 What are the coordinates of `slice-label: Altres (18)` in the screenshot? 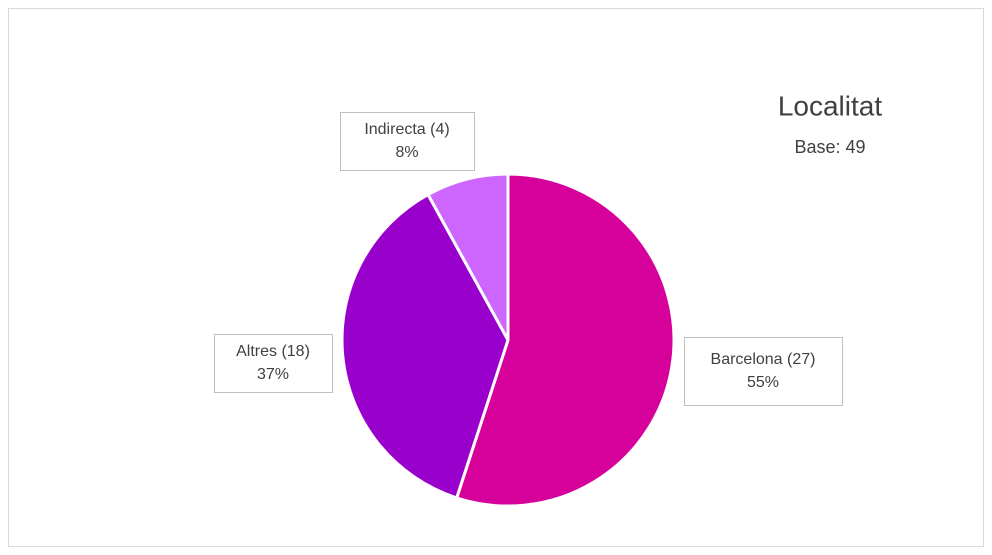 It's located at (273, 351).